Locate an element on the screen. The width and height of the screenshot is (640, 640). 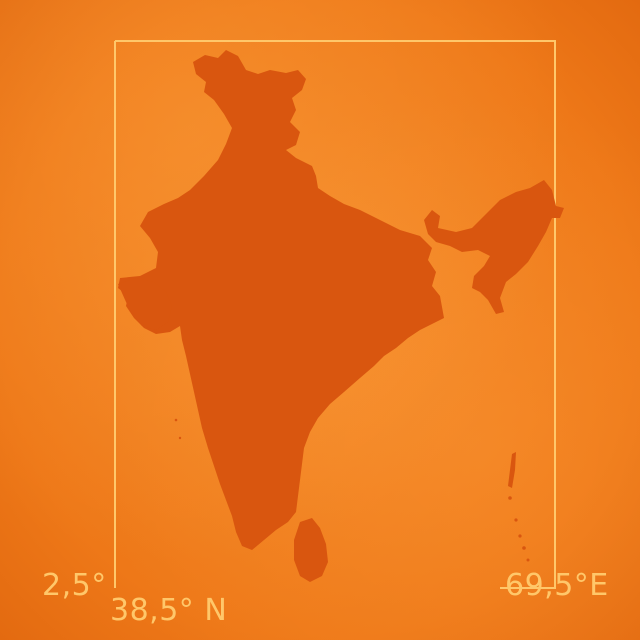
sri-lanka is located at coordinates (311, 550).